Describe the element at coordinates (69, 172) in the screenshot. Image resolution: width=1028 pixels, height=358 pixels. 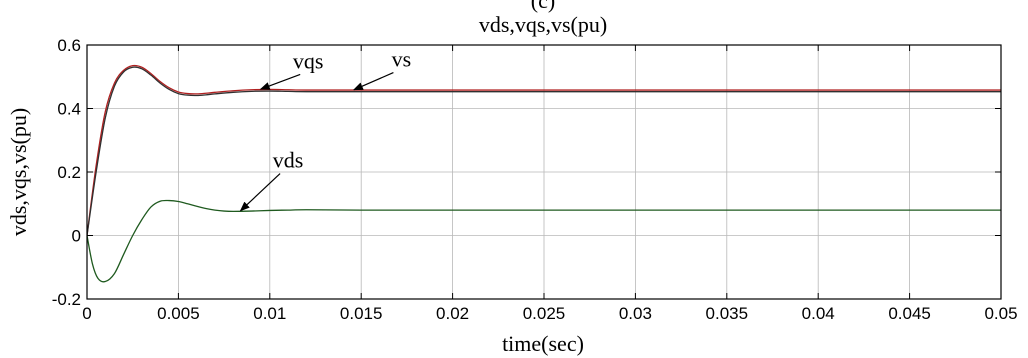
I see `y-tick-label: 0.2` at that location.